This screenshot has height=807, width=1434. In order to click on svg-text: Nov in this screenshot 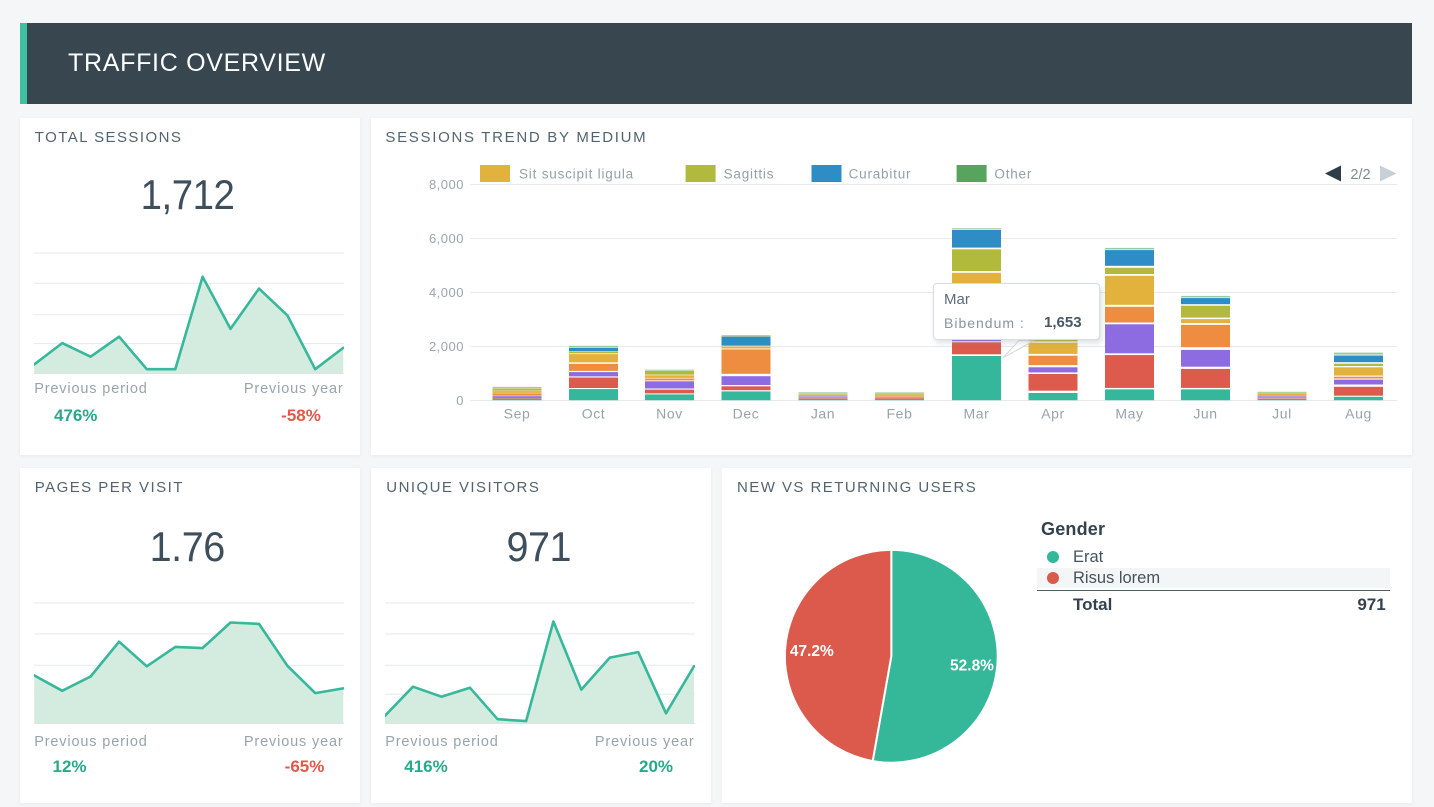, I will do `click(669, 413)`.